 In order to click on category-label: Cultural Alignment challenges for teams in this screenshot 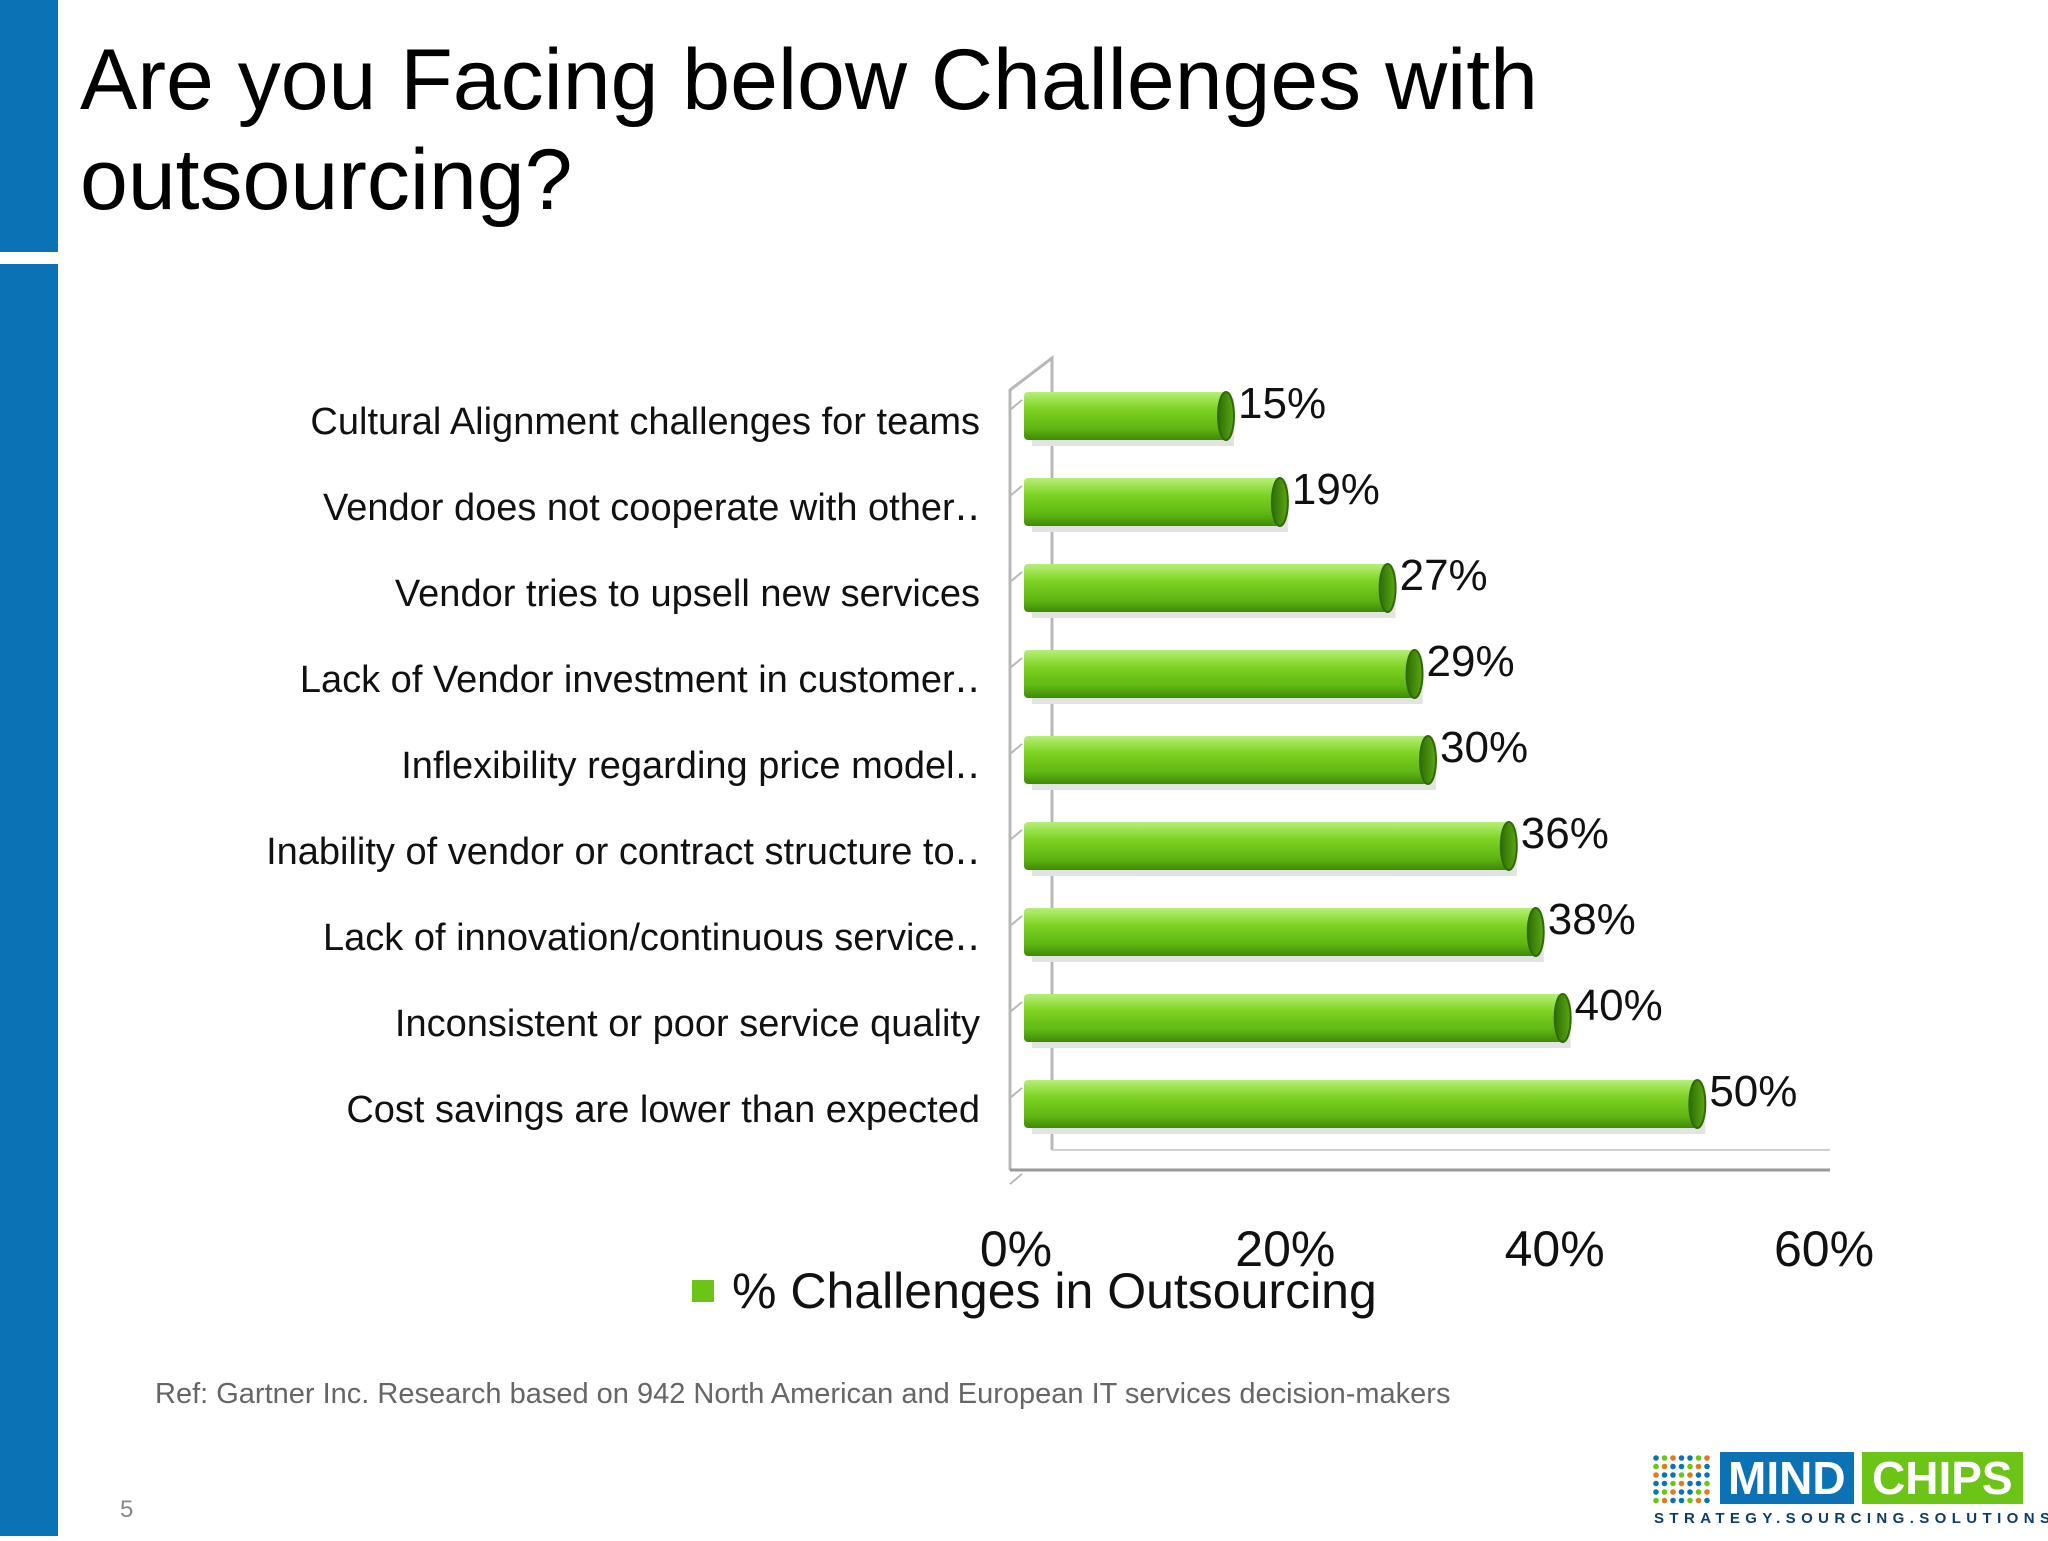, I will do `click(645, 422)`.